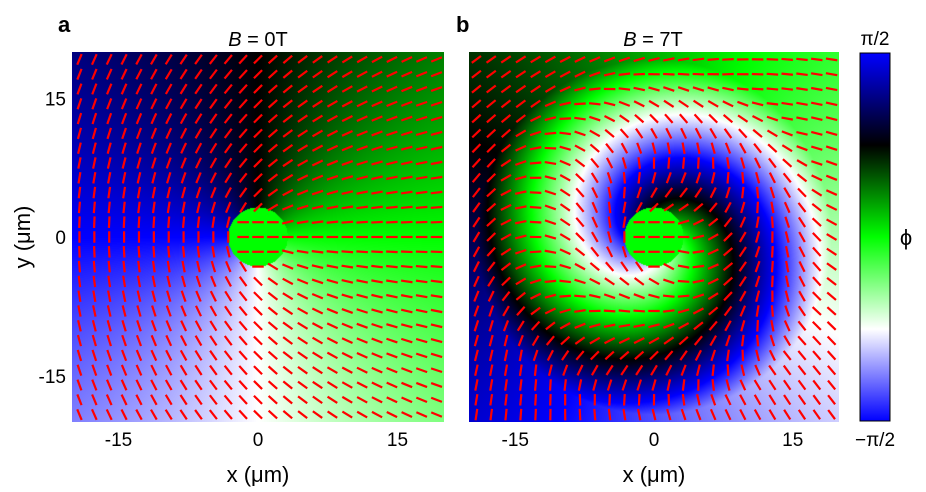 This screenshot has height=492, width=926. I want to click on panel-b-title: B = 7T, so click(652, 40).